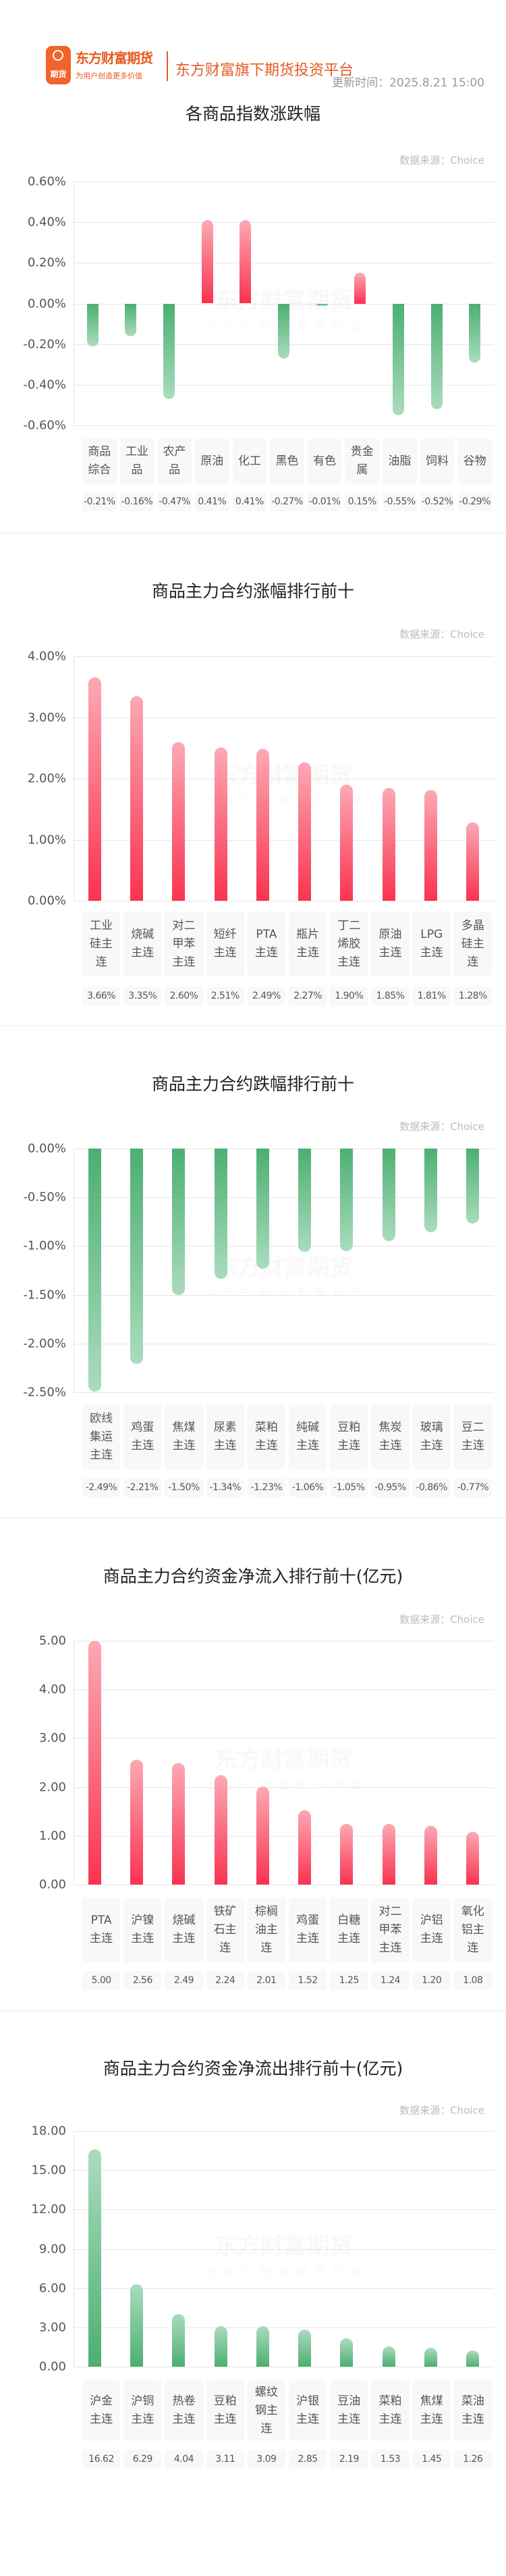 The width and height of the screenshot is (506, 2576). Describe the element at coordinates (347, 2352) in the screenshot. I see `bar-豆油主连` at that location.